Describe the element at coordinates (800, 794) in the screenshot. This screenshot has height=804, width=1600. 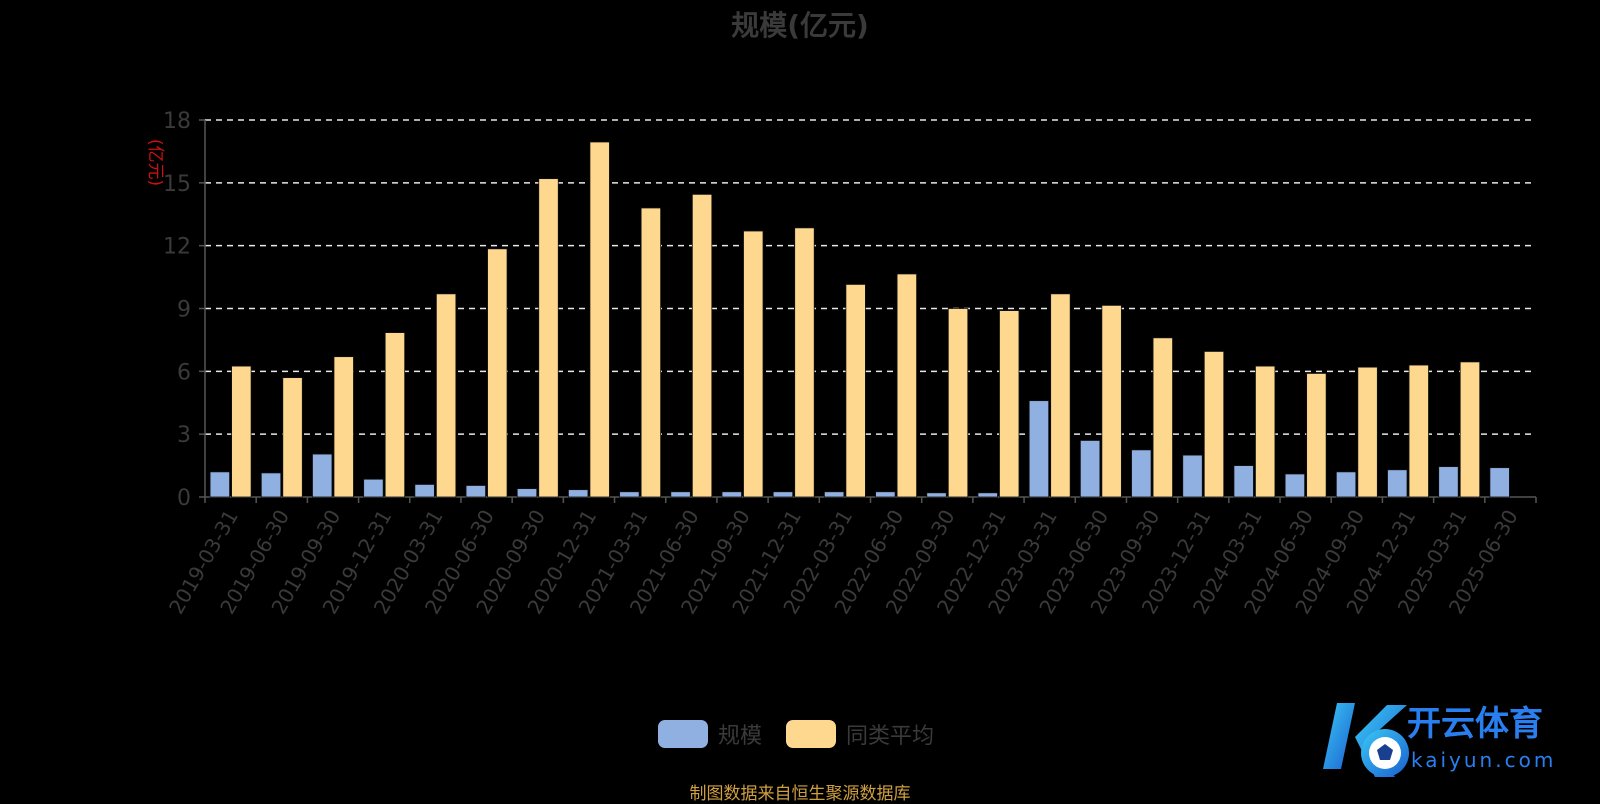
I see `data-source-note: 制图数据来自恒生聚源数据库` at that location.